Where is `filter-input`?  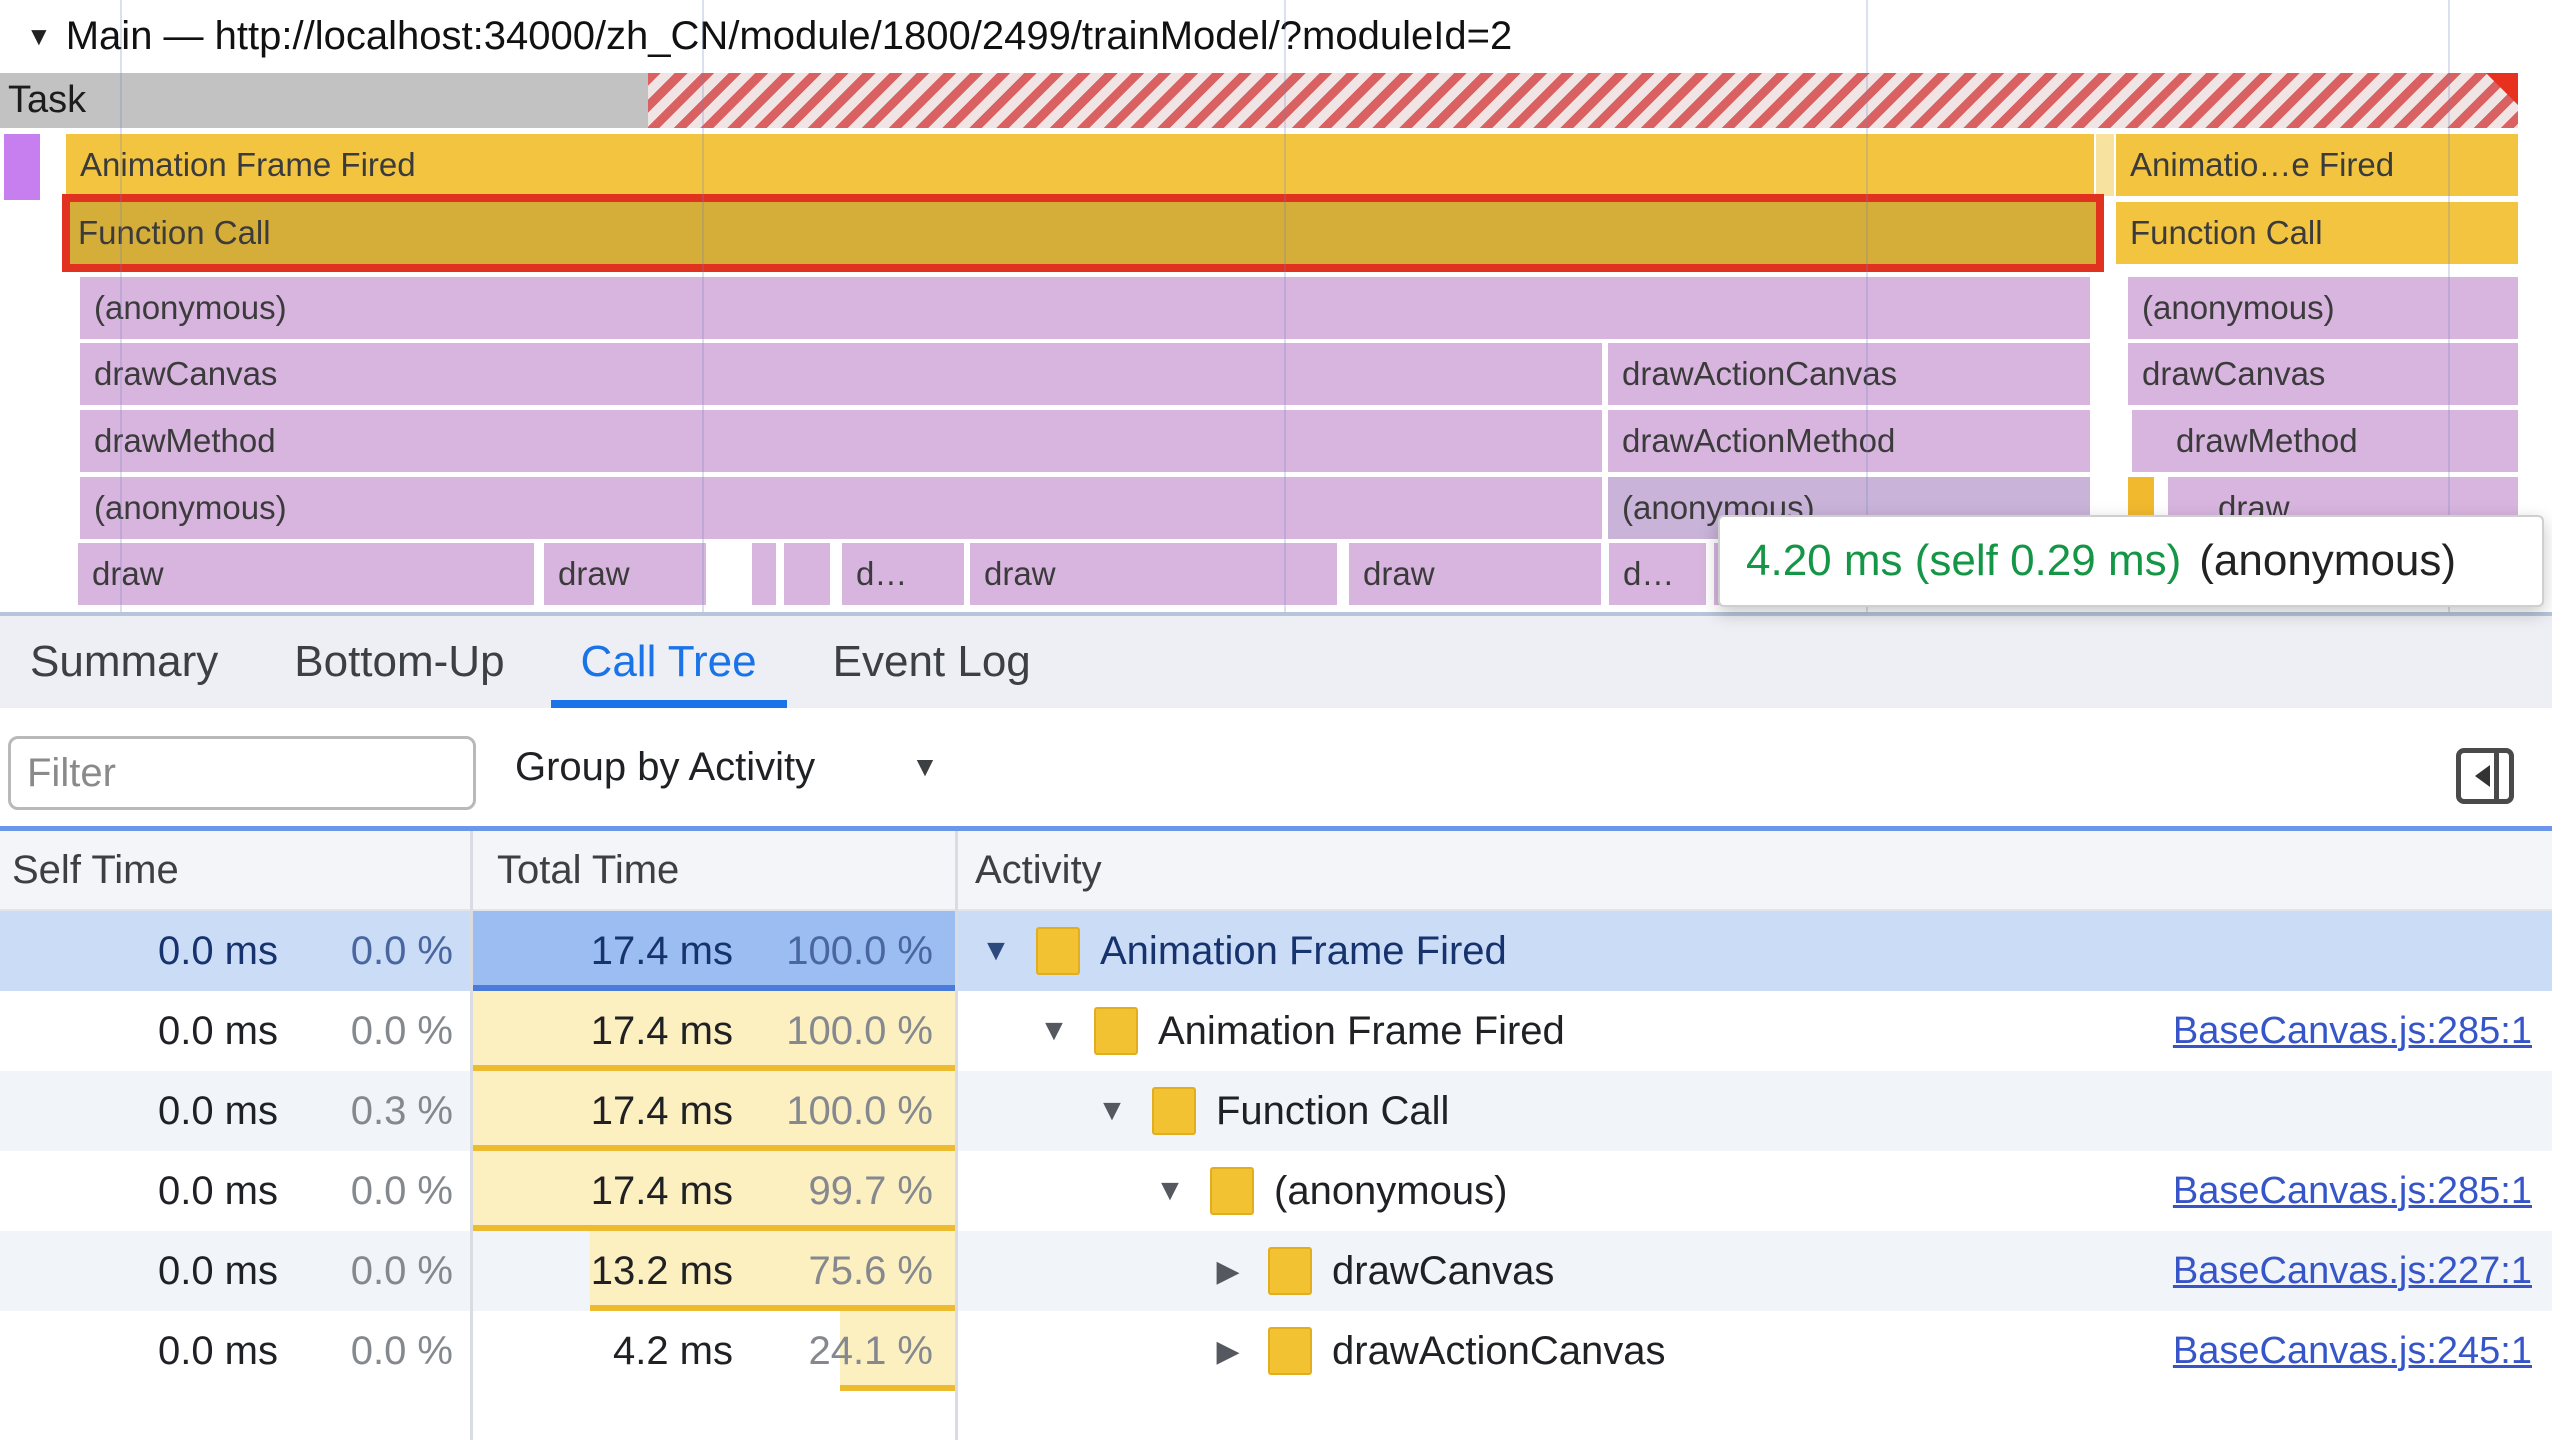
filter-input is located at coordinates (242, 773).